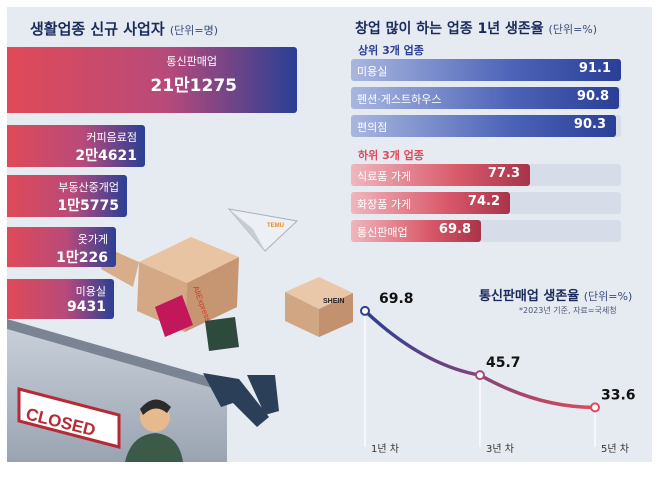  I want to click on survival-bar-track: 펜션·게스트하우스 90.8, so click(486, 98).